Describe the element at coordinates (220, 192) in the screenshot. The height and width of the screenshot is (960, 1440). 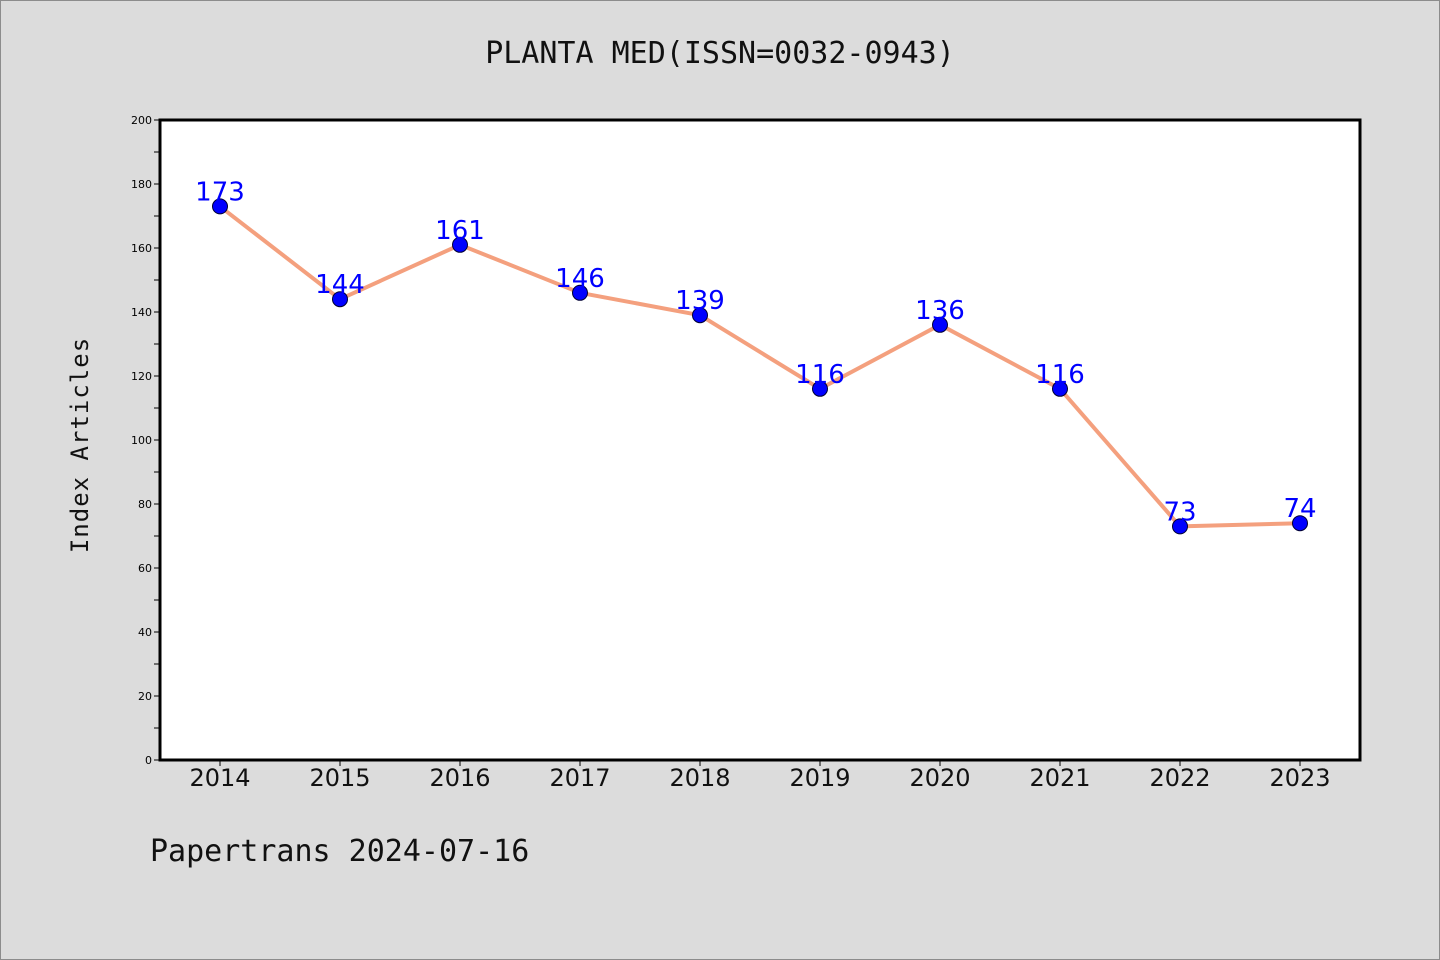
I see `data-label: 173` at that location.